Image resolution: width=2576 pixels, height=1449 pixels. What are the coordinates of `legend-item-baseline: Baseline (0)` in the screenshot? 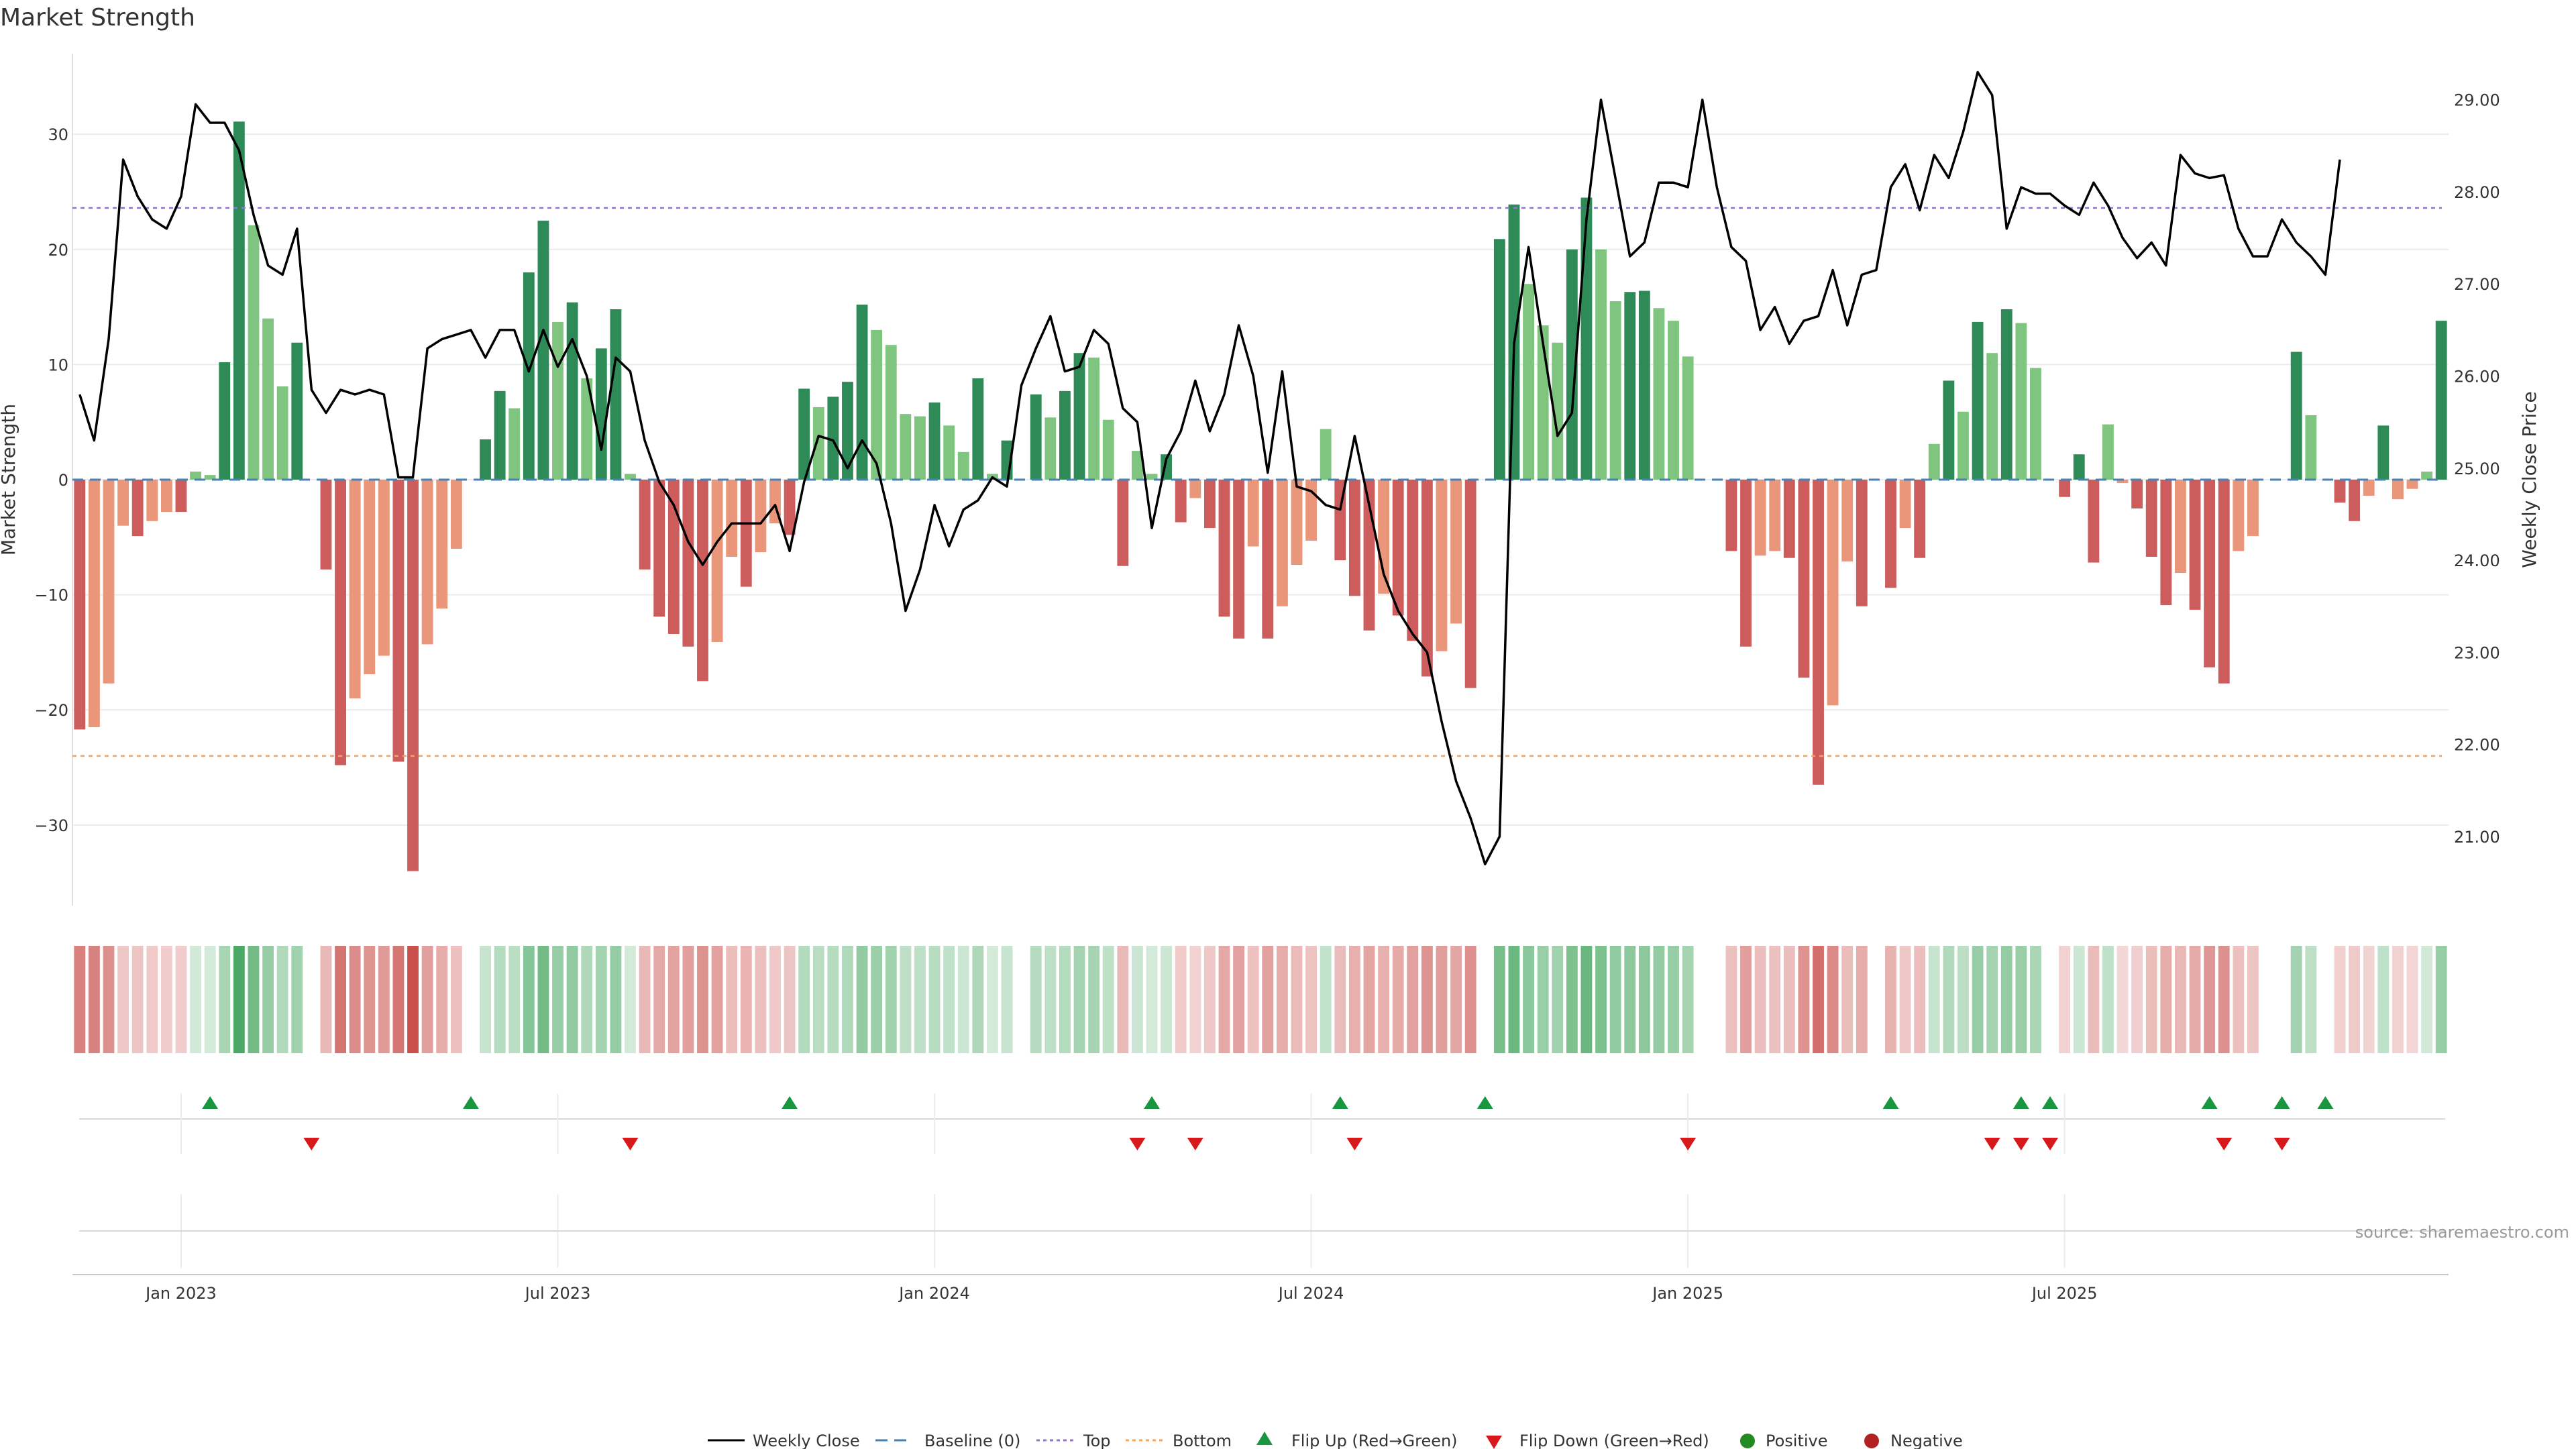 It's located at (947, 1440).